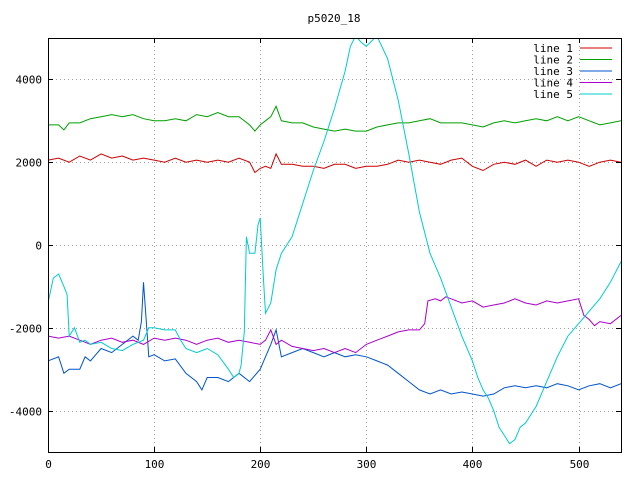 This screenshot has width=640, height=480. What do you see at coordinates (155, 464) in the screenshot?
I see `x-tick-label: 100` at bounding box center [155, 464].